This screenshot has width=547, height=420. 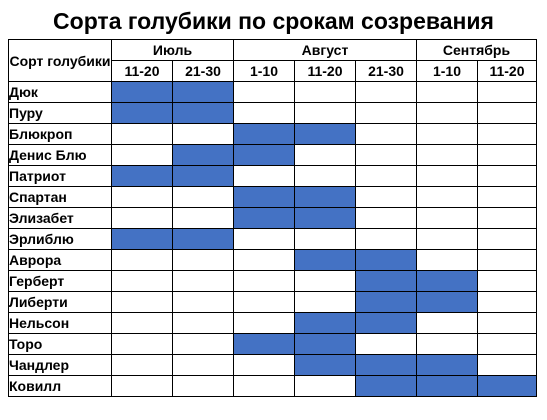 I want to click on table-row: Нельсон, so click(x=272, y=323).